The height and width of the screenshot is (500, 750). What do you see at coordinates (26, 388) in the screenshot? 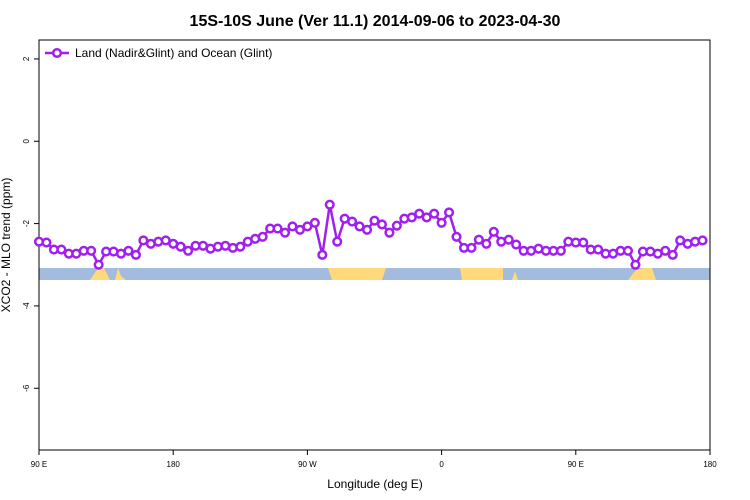
I see `y-tick-label: -6` at bounding box center [26, 388].